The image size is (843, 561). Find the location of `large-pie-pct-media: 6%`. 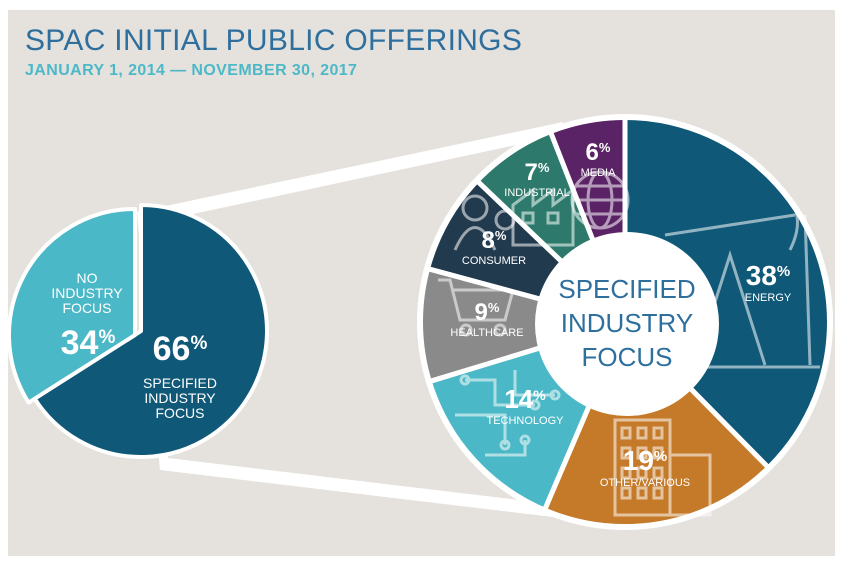

large-pie-pct-media: 6% is located at coordinates (598, 152).